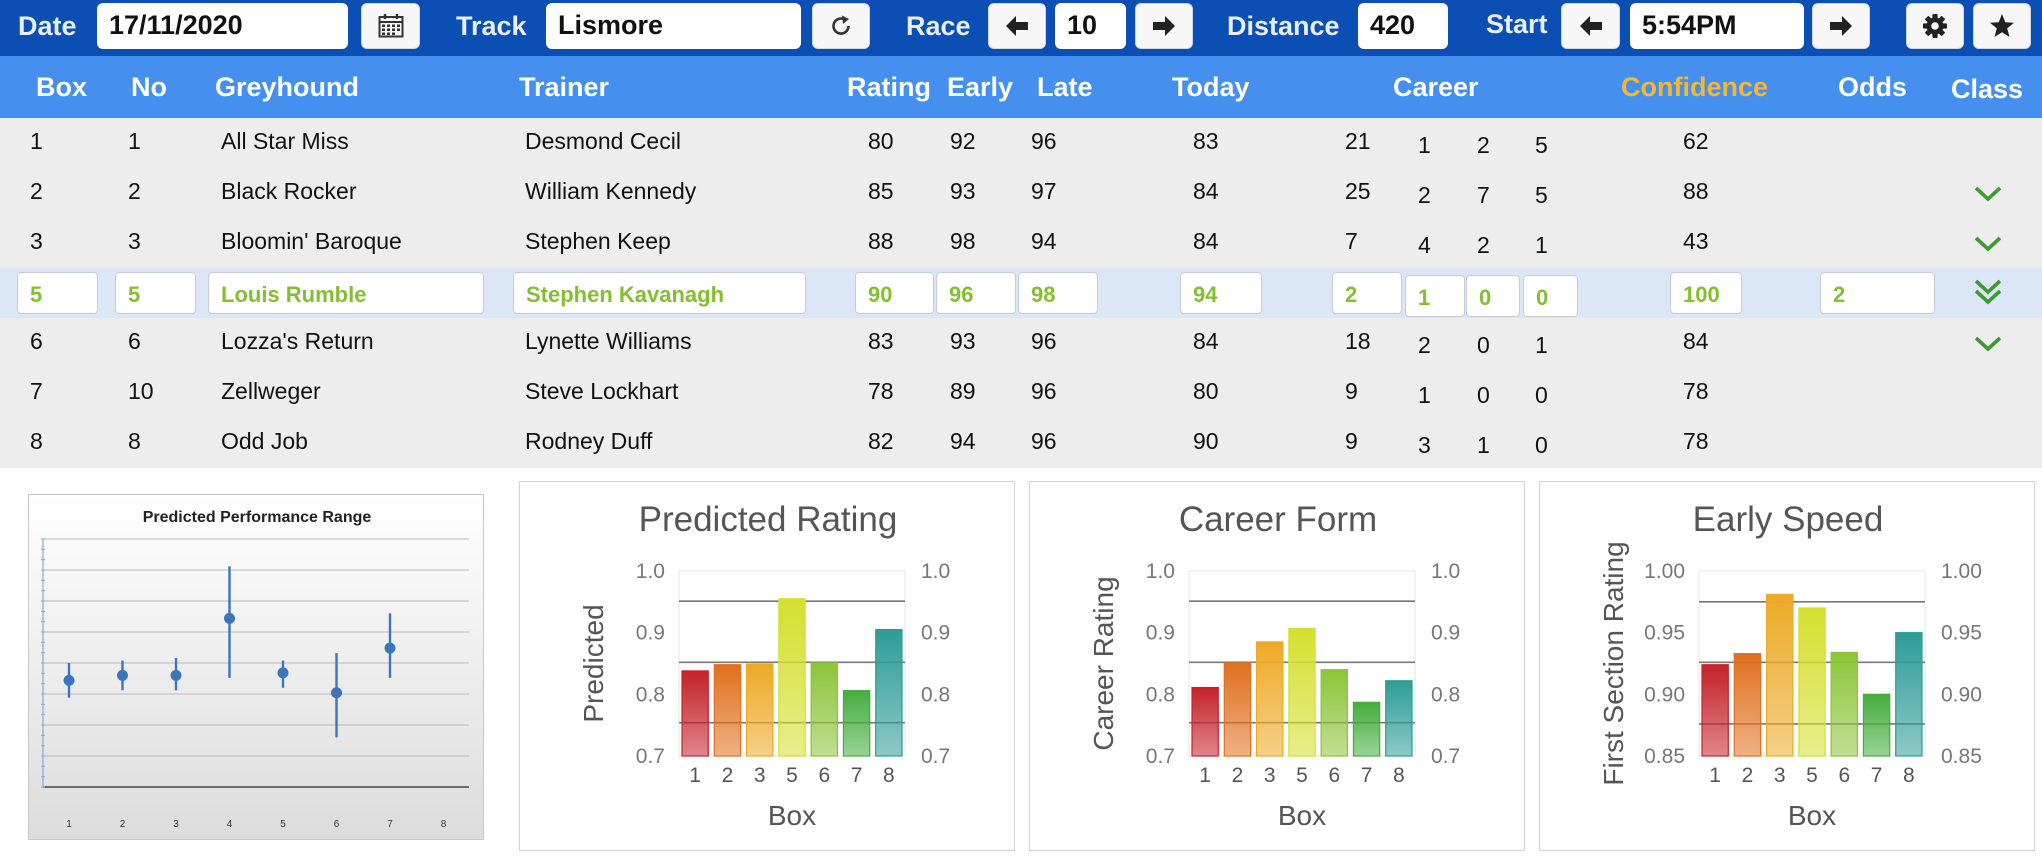  I want to click on arrow-right-icon, so click(1164, 26).